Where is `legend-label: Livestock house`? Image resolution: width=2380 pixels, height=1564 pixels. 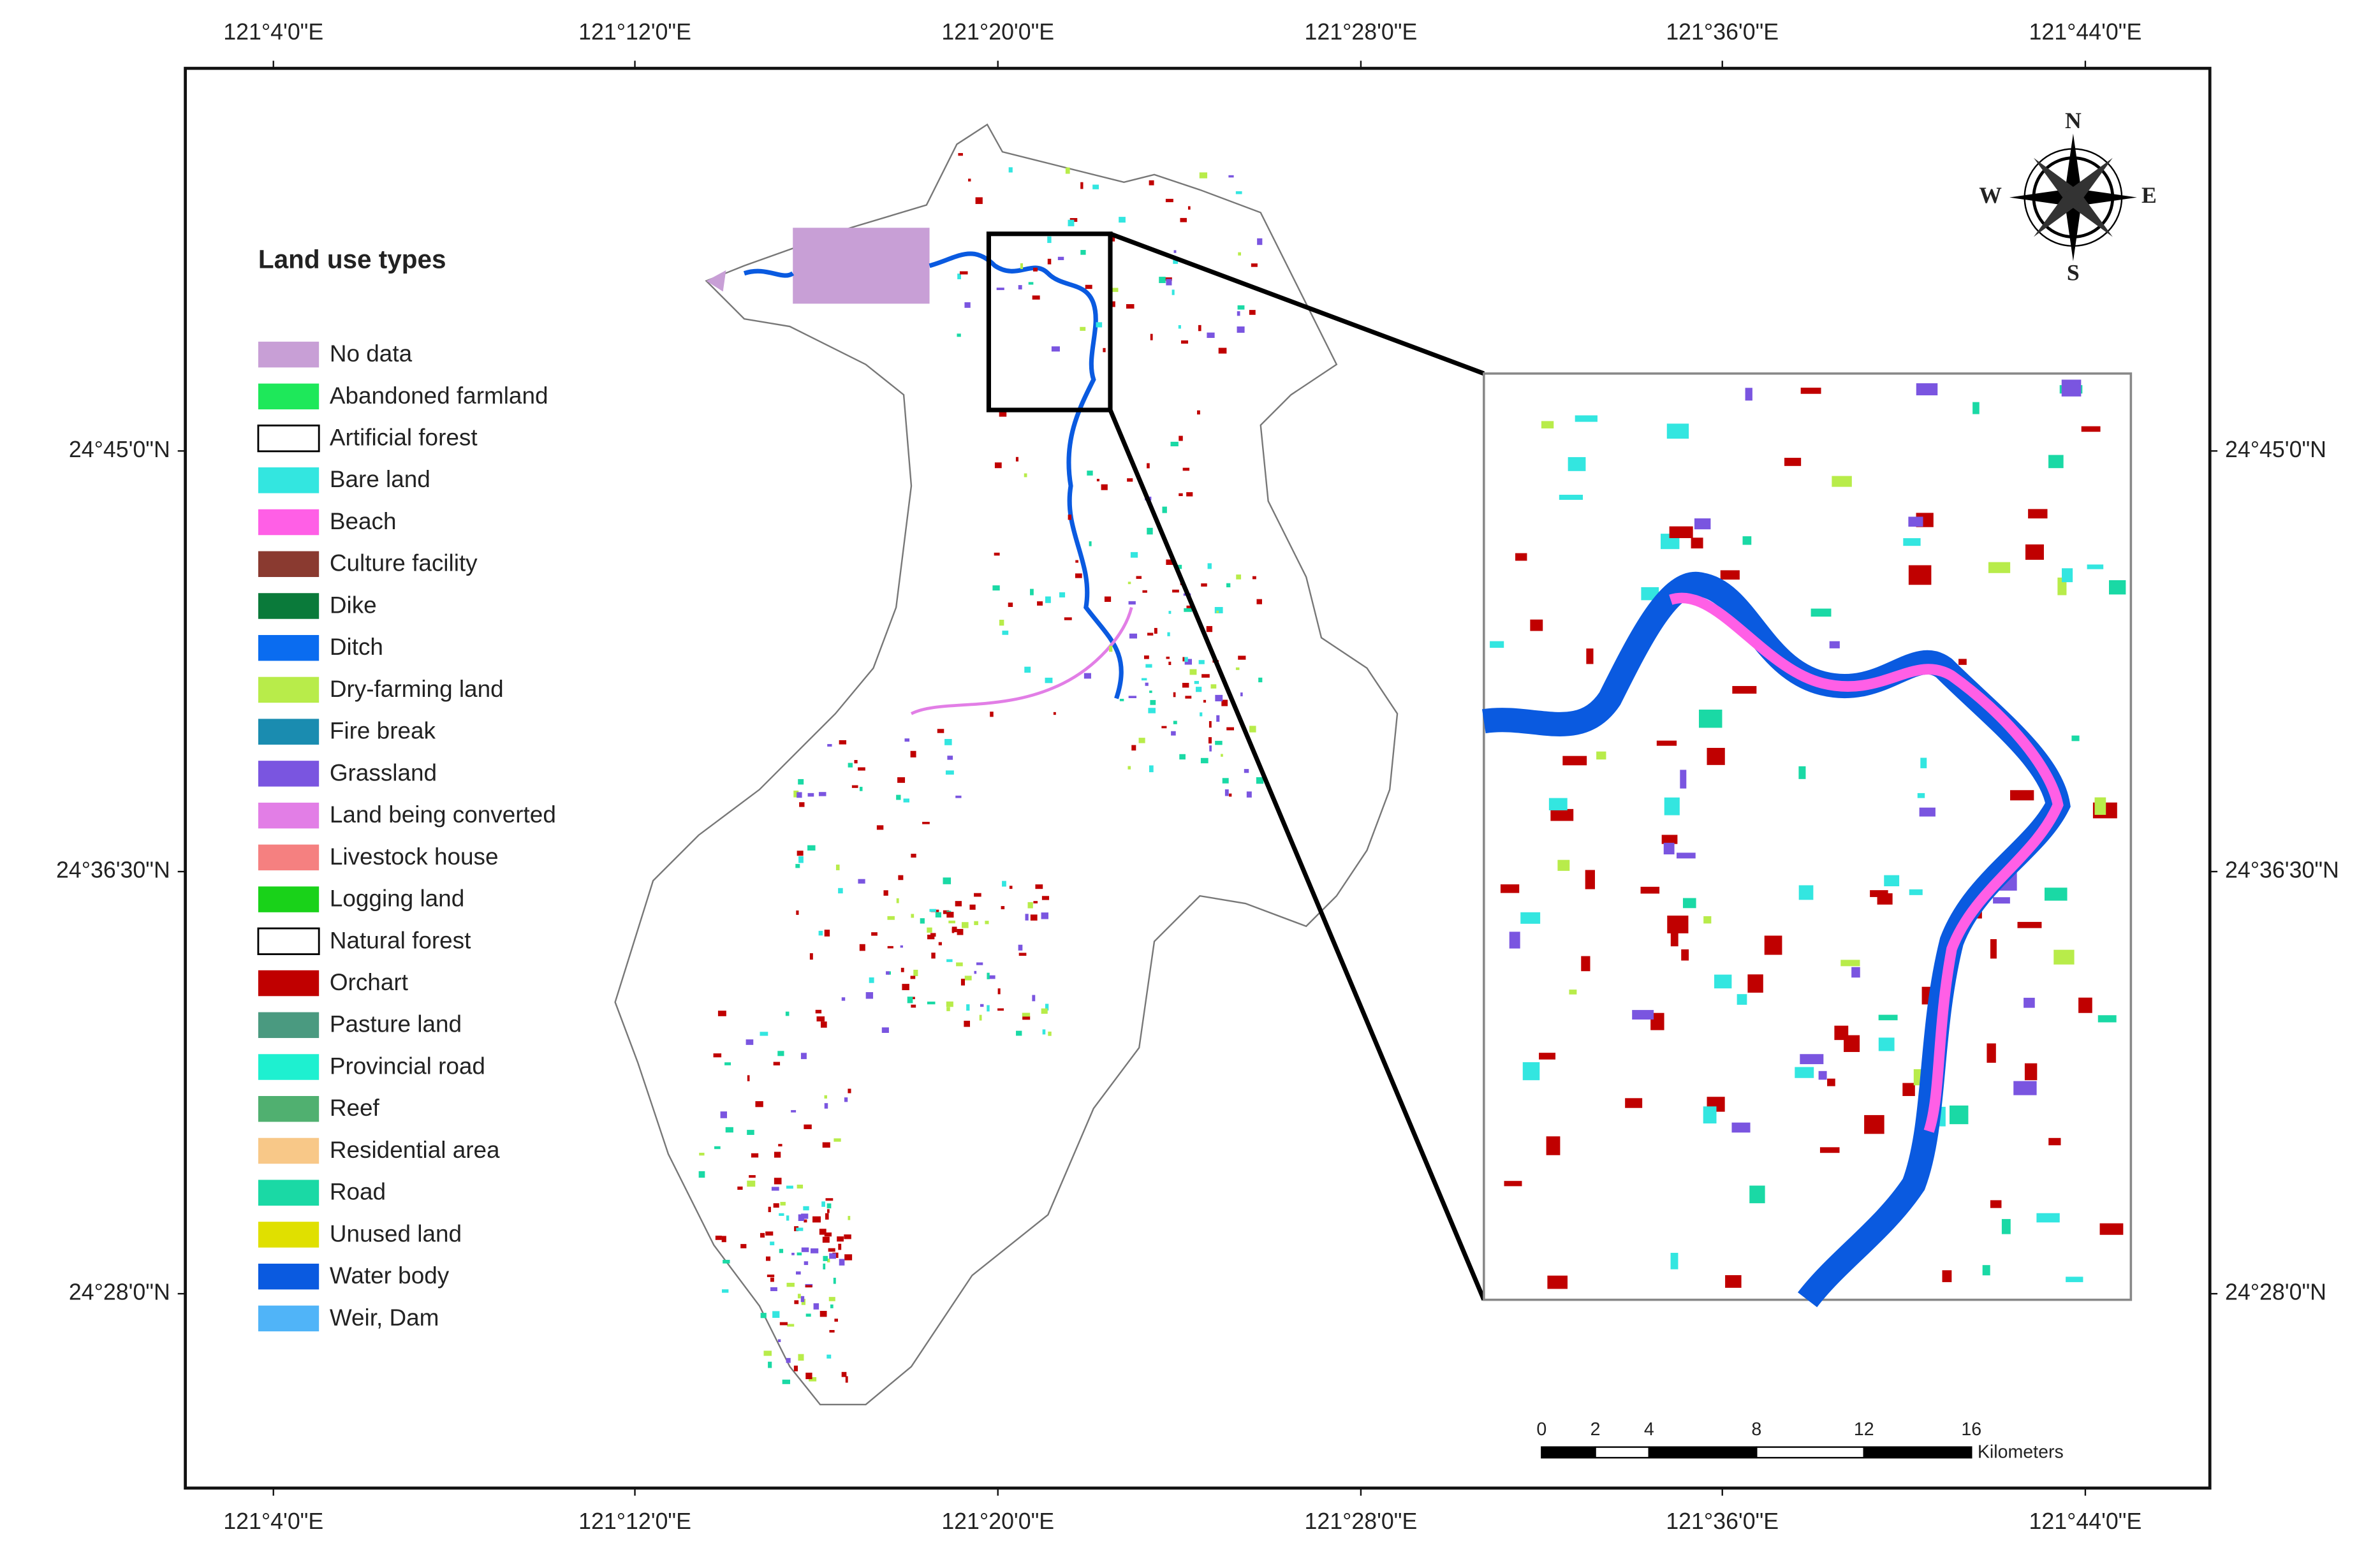 legend-label: Livestock house is located at coordinates (414, 857).